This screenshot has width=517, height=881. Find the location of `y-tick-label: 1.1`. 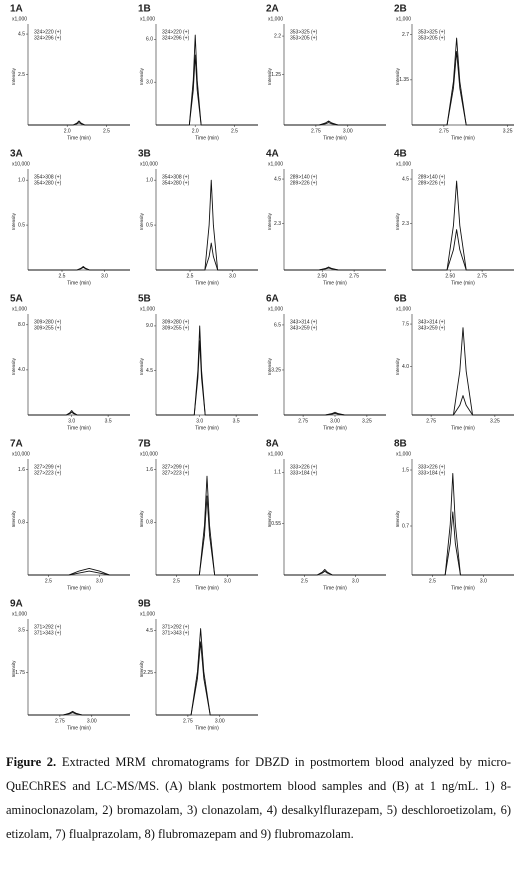

y-tick-label: 1.1 is located at coordinates (277, 473).